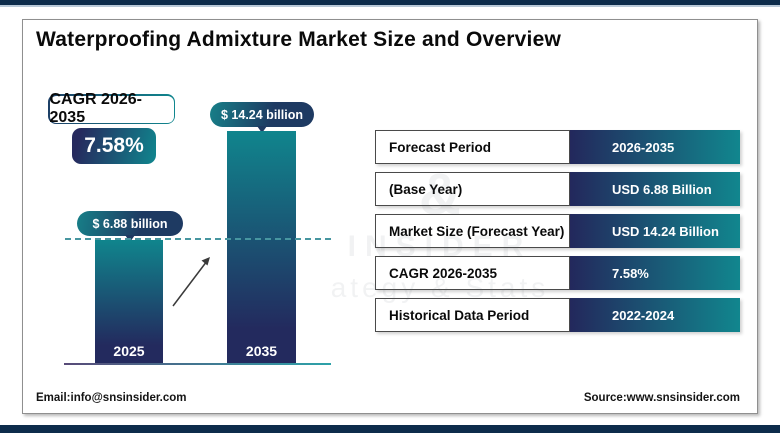 The image size is (780, 433). Describe the element at coordinates (261, 247) in the screenshot. I see `bar-2035: 2035` at that location.